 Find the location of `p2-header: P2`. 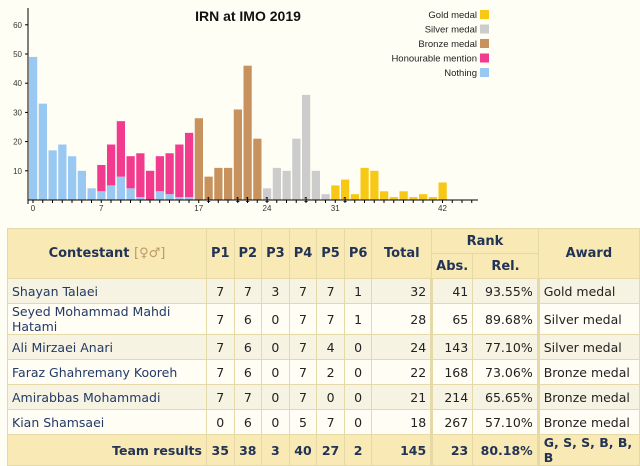

p2-header: P2 is located at coordinates (248, 253).